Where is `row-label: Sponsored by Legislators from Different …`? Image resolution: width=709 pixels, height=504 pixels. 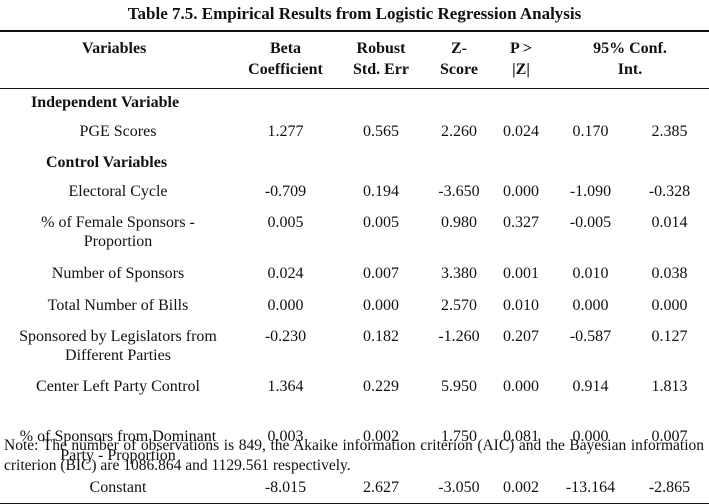 row-label: Sponsored by Legislators from Different … is located at coordinates (118, 346).